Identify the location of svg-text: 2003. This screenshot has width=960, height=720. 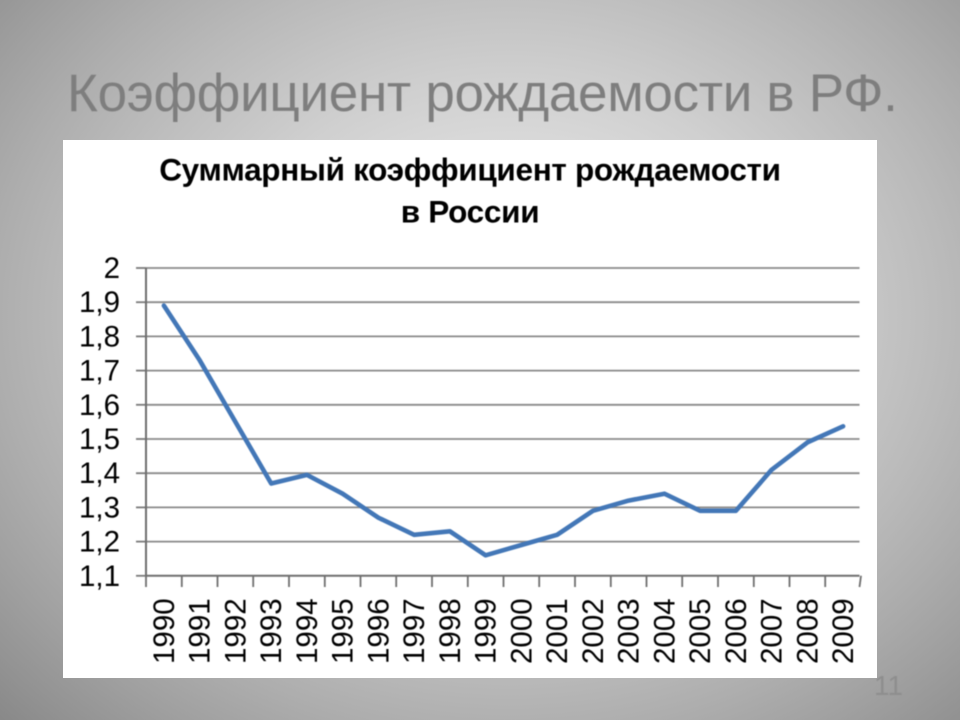
(629, 631).